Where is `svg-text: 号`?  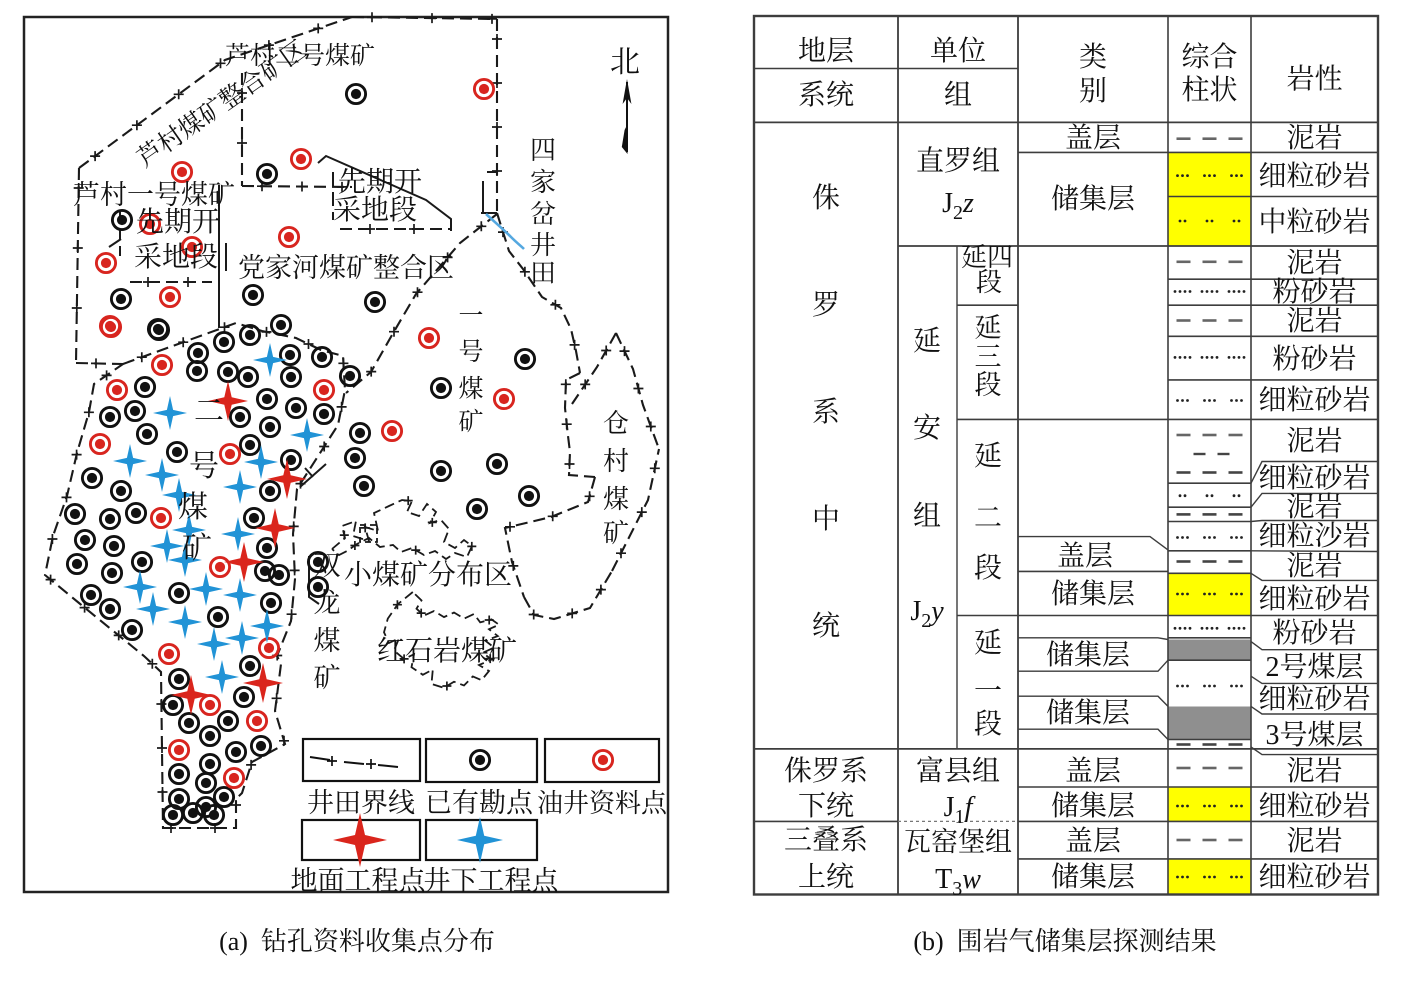 svg-text: 号 is located at coordinates (204, 466).